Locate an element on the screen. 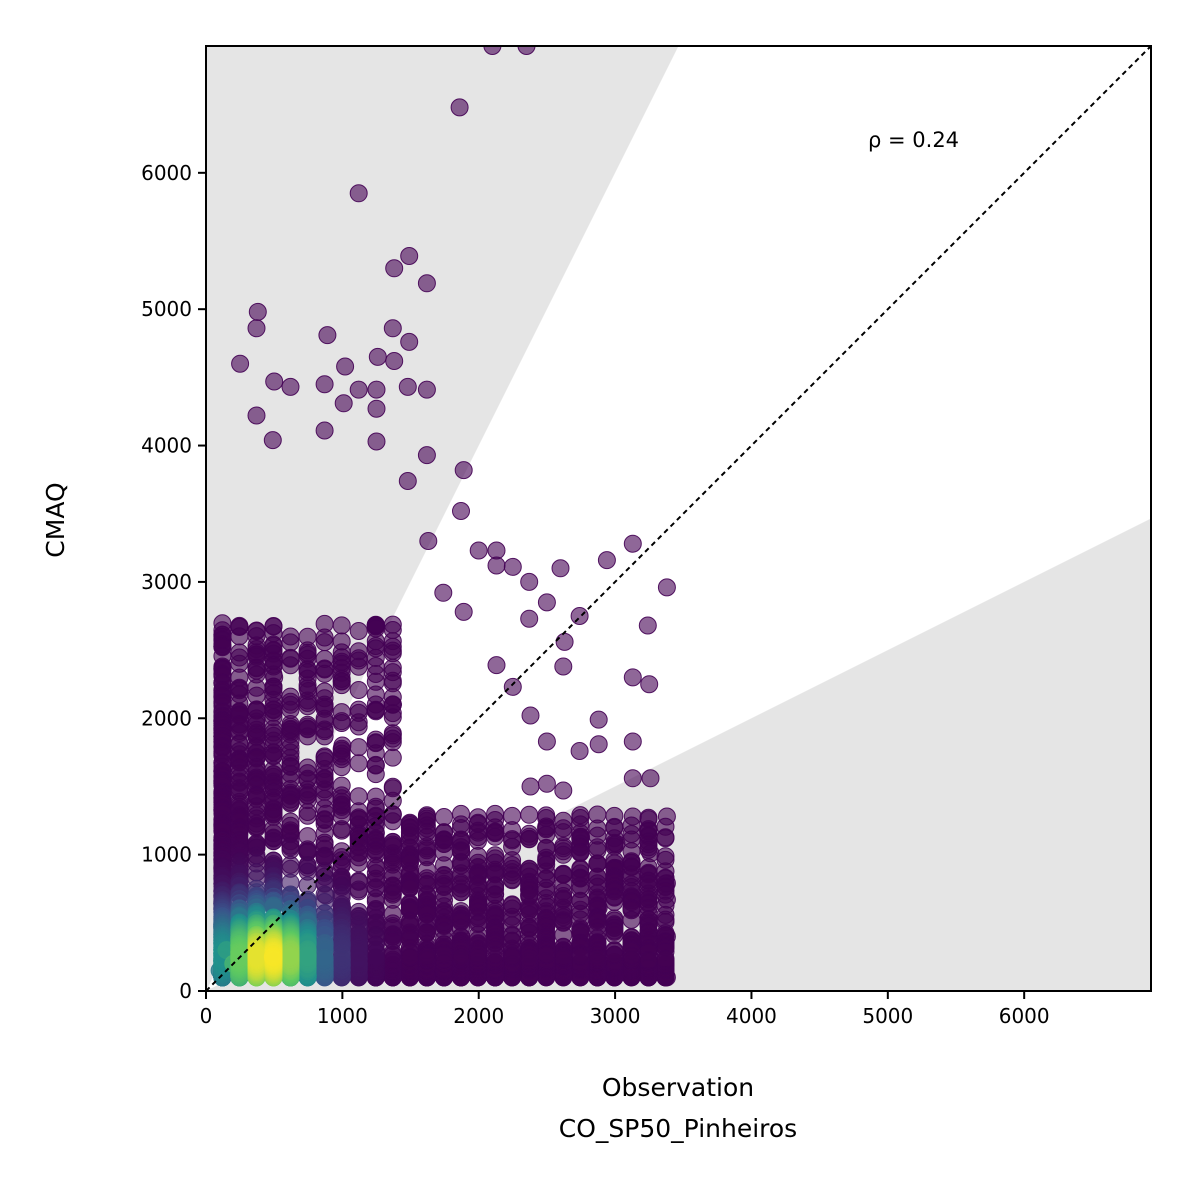 Image resolution: width=1200 pixels, height=1200 pixels. y-axis-ticks: 0 1000 2000 3000 4000 5000 6000 is located at coordinates (173, 582).